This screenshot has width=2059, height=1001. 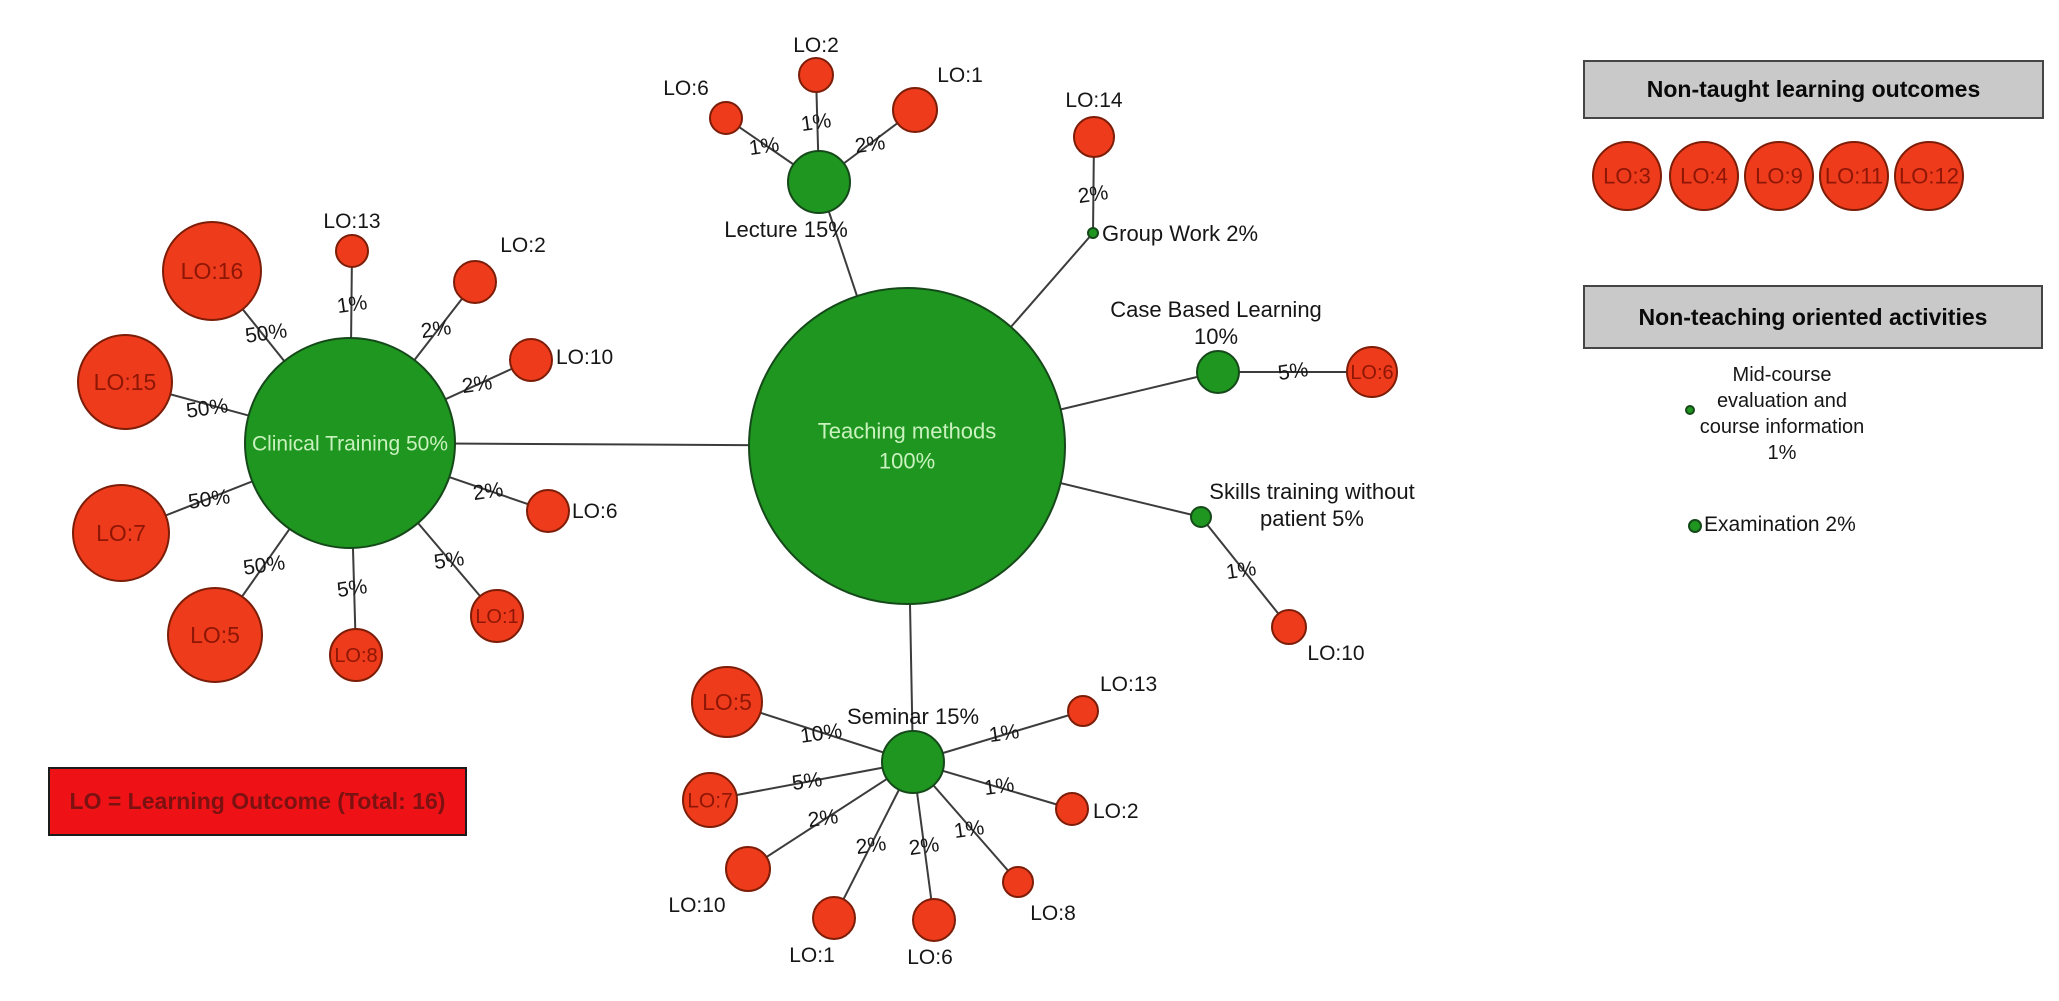 I want to click on node-label-lo1s: LO:1, so click(x=812, y=955).